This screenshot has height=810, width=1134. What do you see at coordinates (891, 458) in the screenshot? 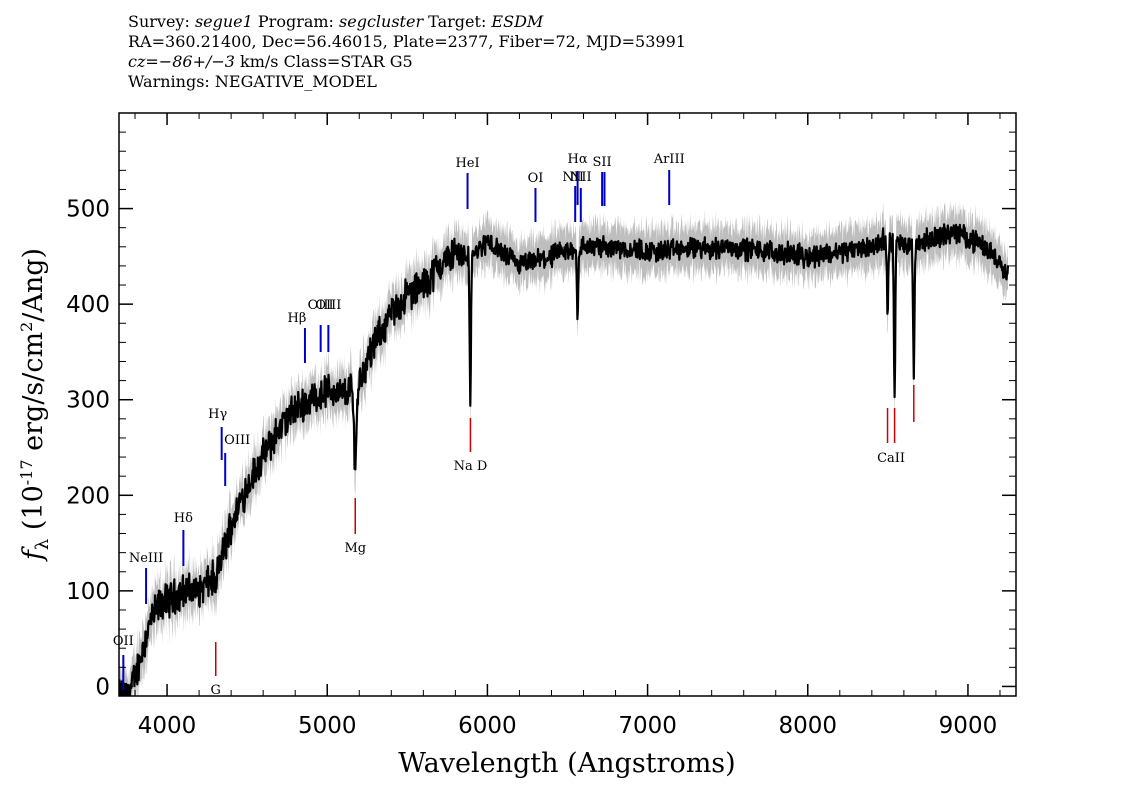
I see `absorption-line-label: CaII` at bounding box center [891, 458].